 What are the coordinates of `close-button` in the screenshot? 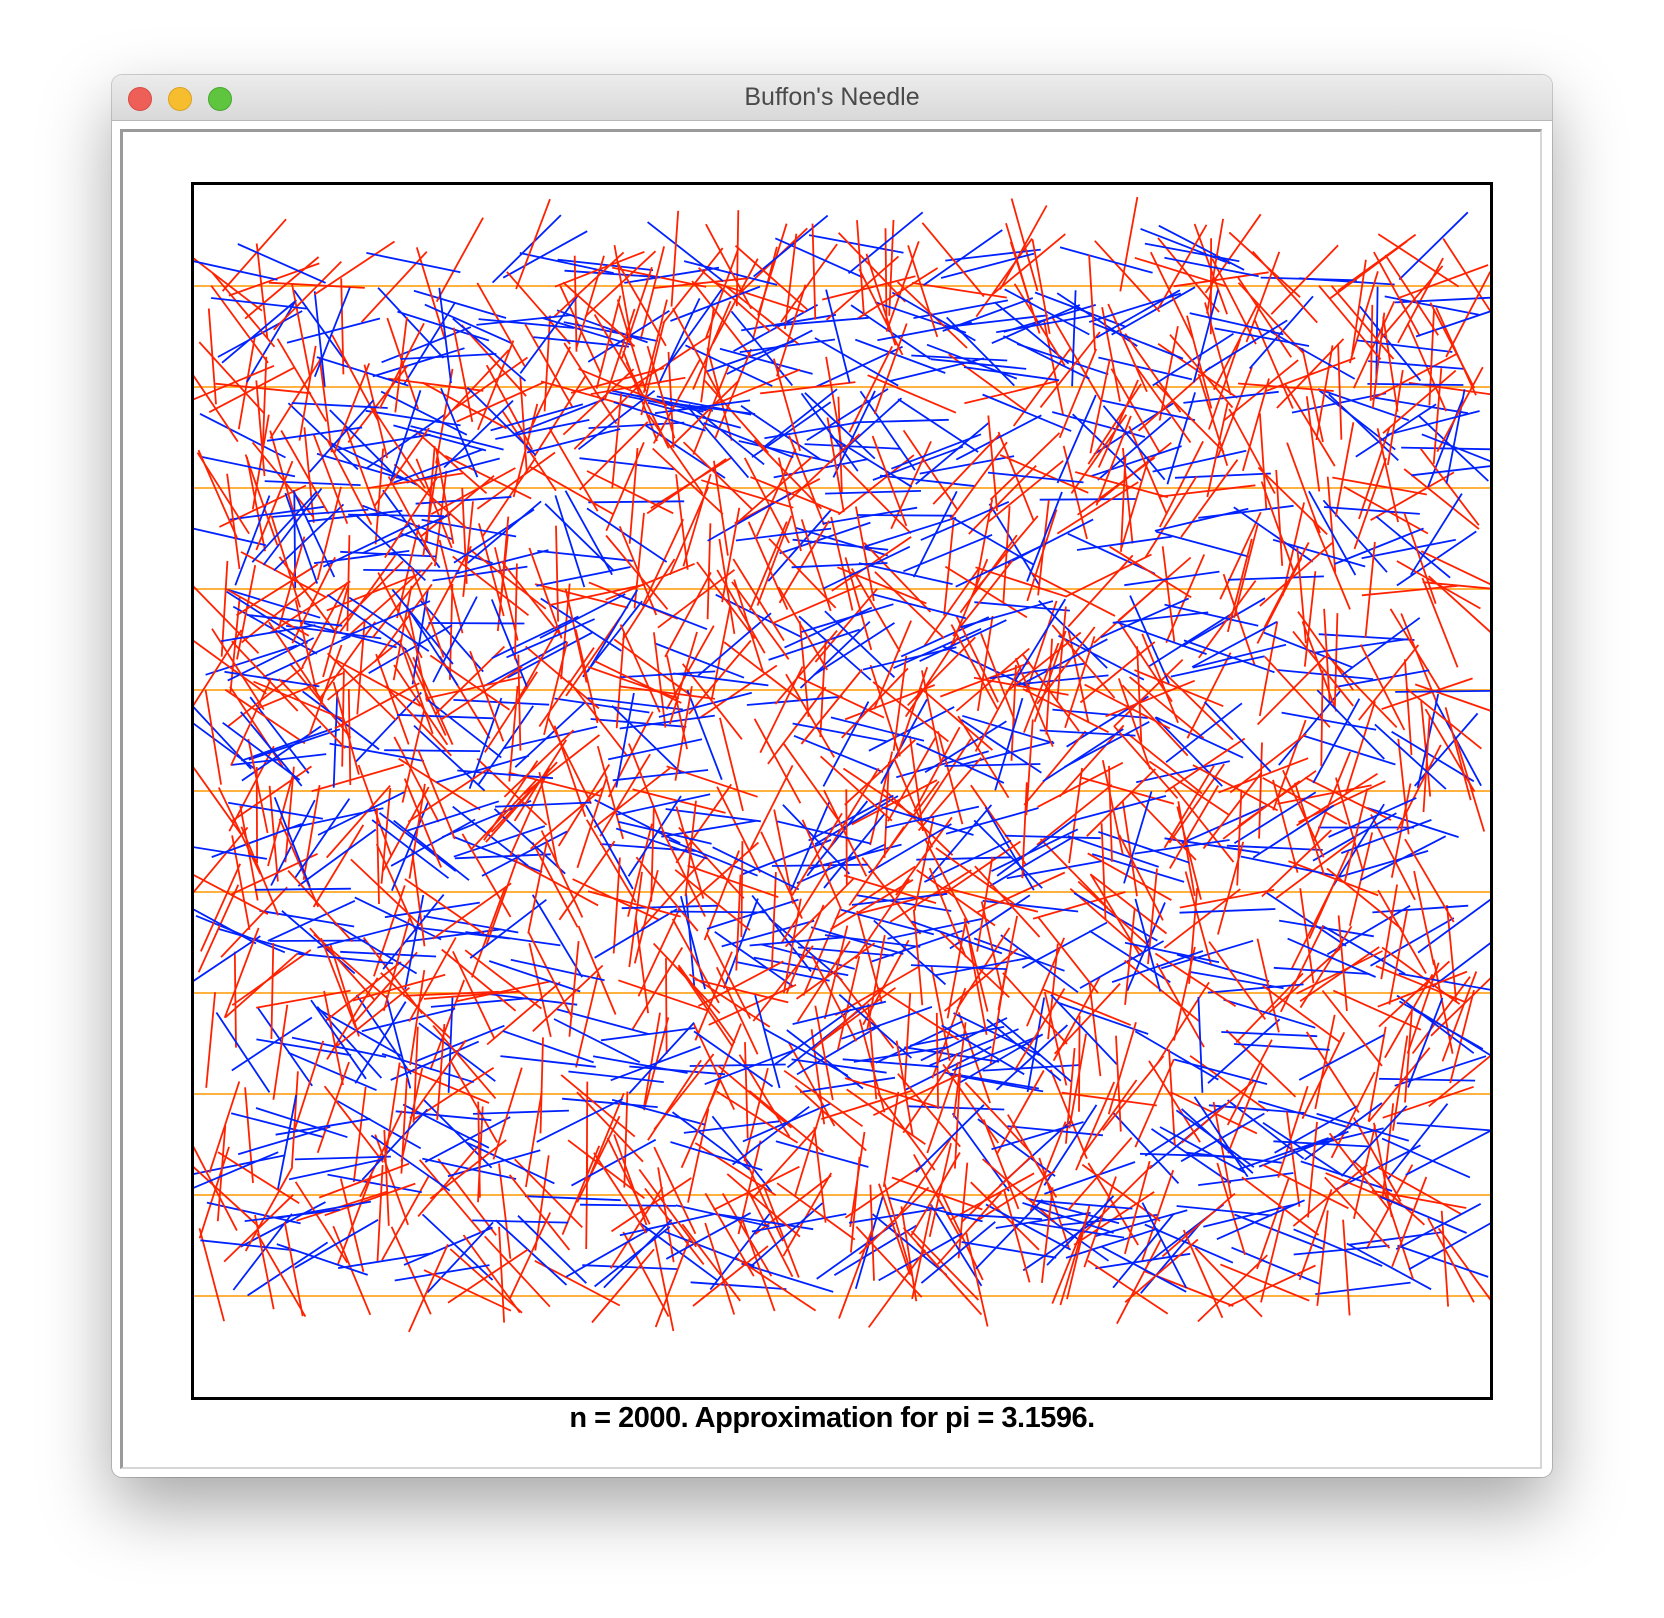 It's located at (140, 99).